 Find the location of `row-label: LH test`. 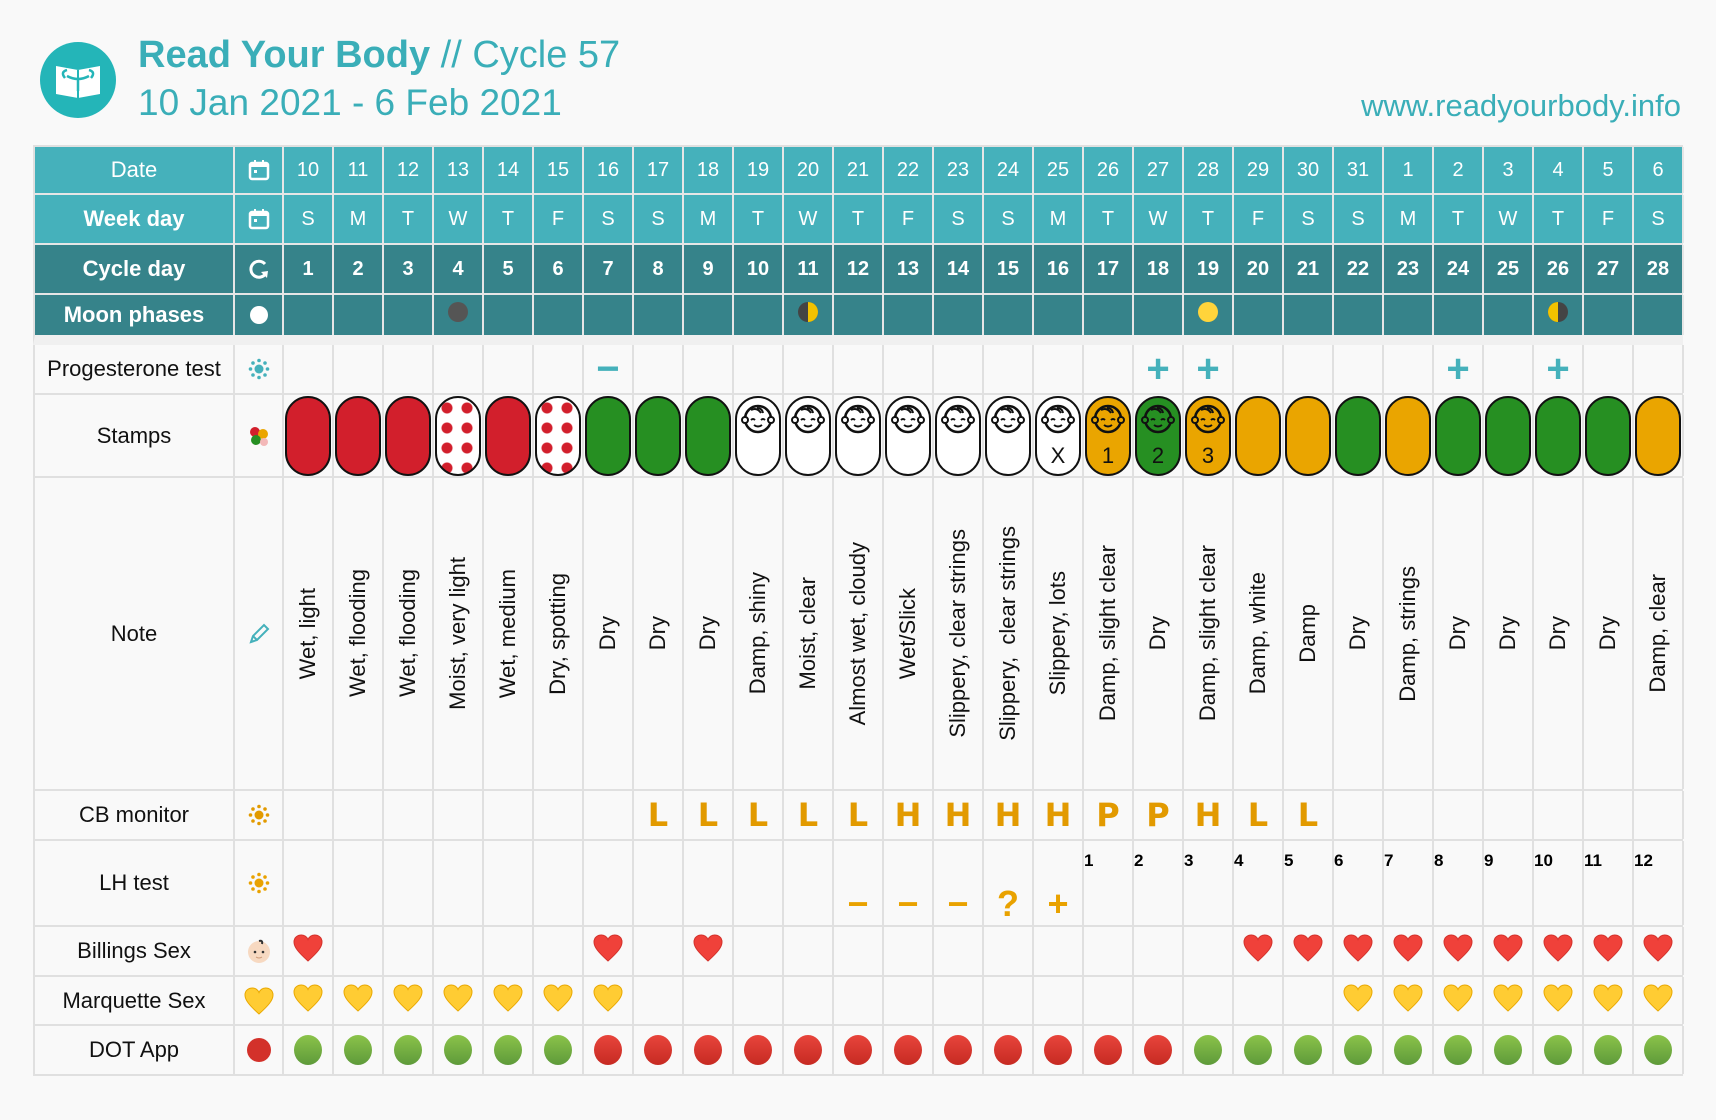

row-label: LH test is located at coordinates (135, 883).